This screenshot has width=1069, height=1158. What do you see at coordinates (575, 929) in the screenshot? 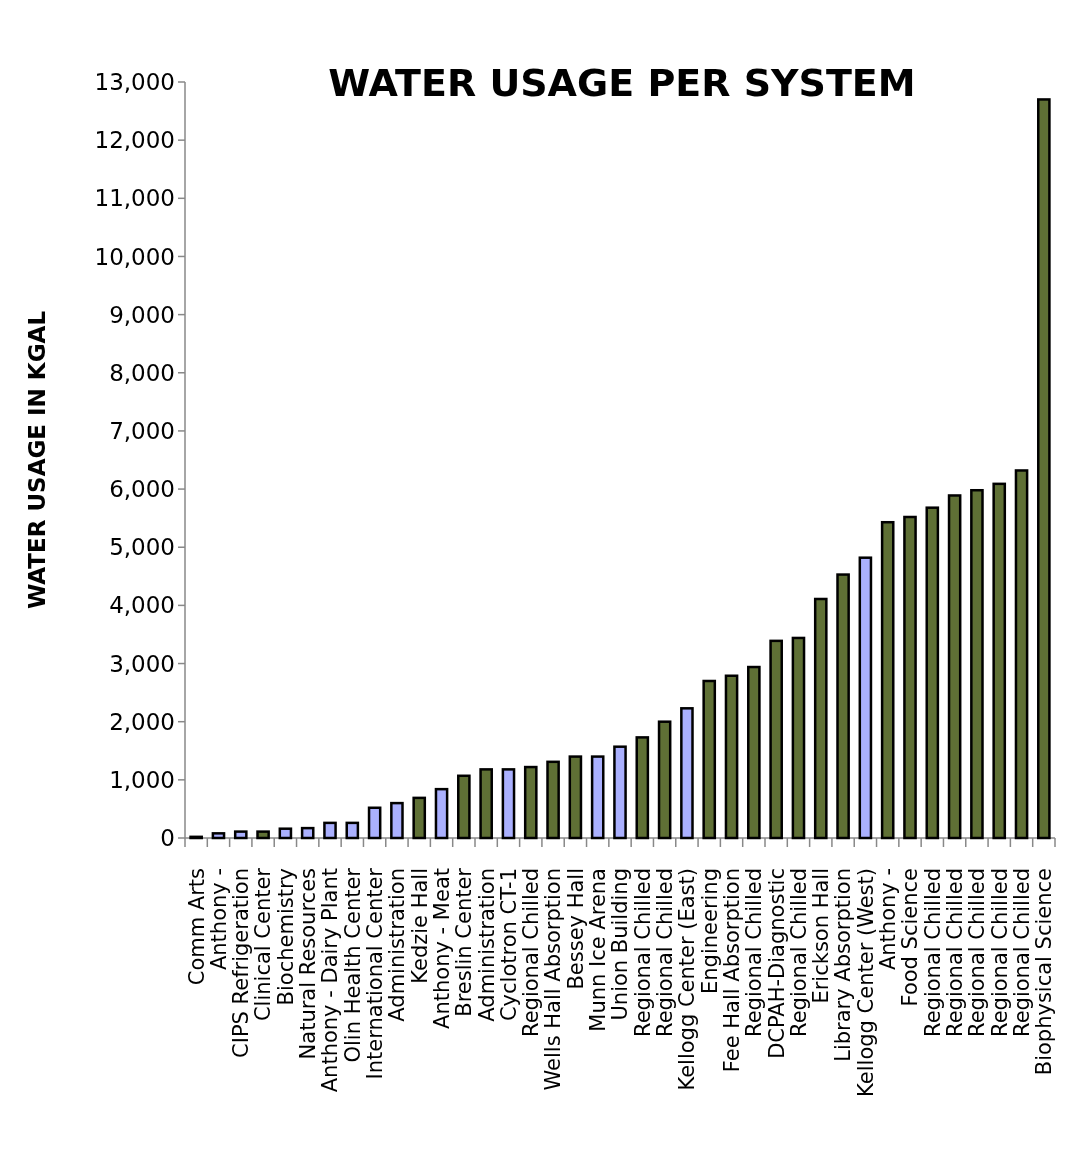
I see `x-tick-label: Bessey Hall` at bounding box center [575, 929].